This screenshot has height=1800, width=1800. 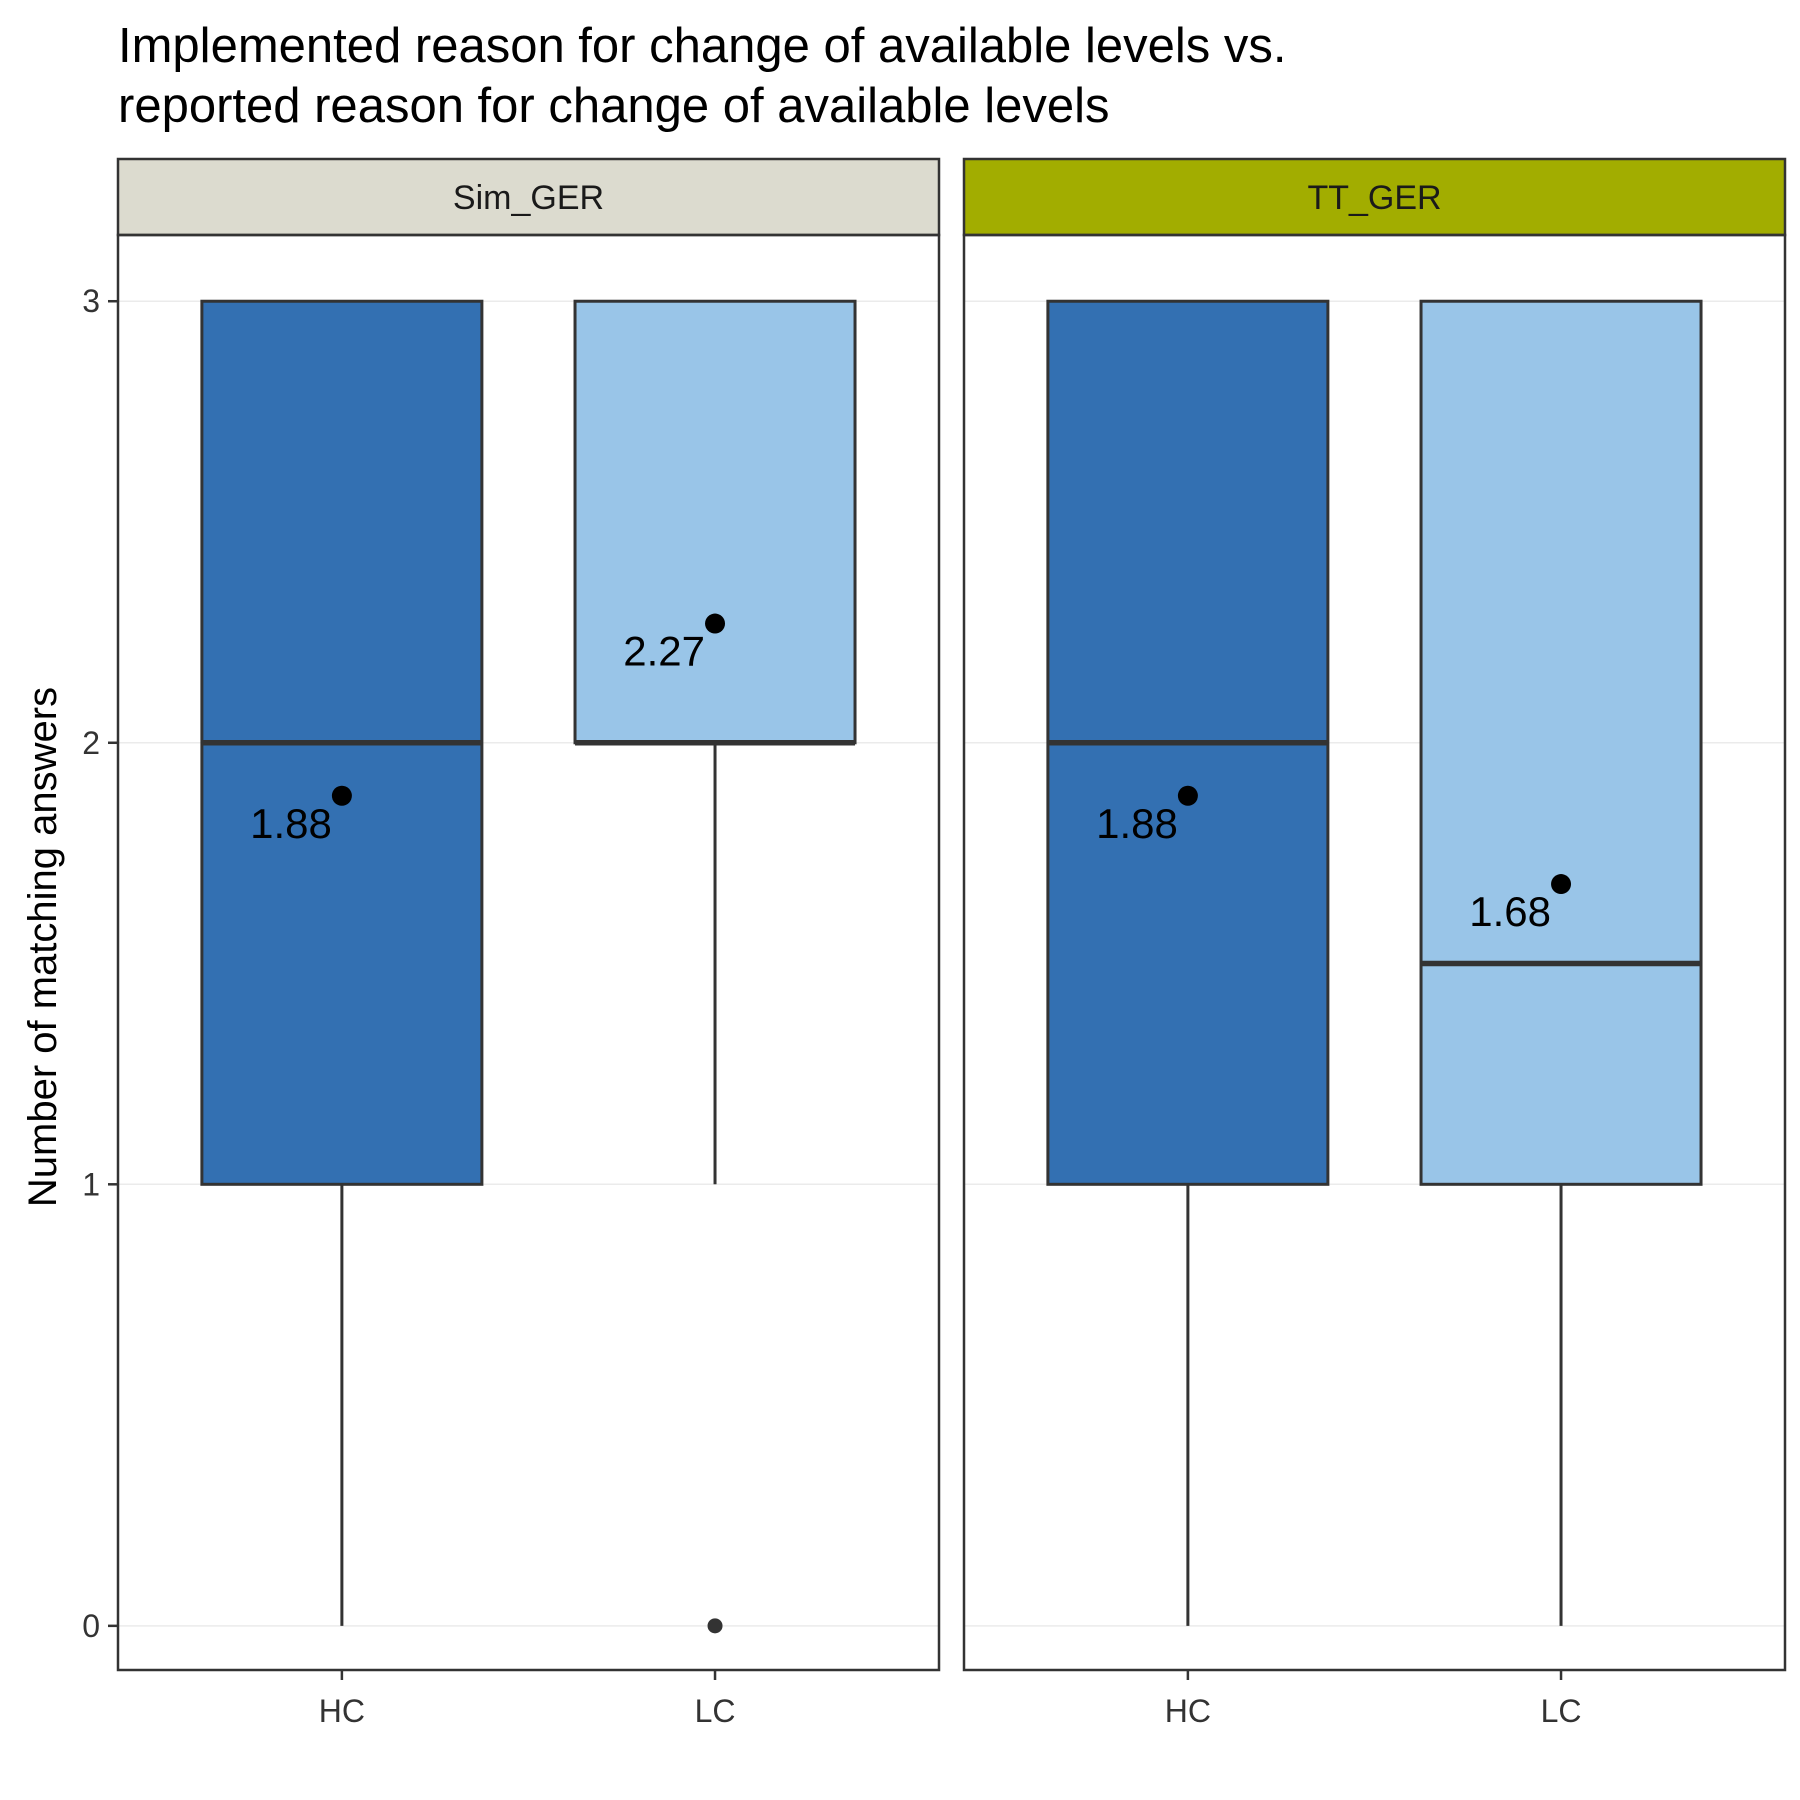 I want to click on y-tick-label: 0, so click(x=91, y=1626).